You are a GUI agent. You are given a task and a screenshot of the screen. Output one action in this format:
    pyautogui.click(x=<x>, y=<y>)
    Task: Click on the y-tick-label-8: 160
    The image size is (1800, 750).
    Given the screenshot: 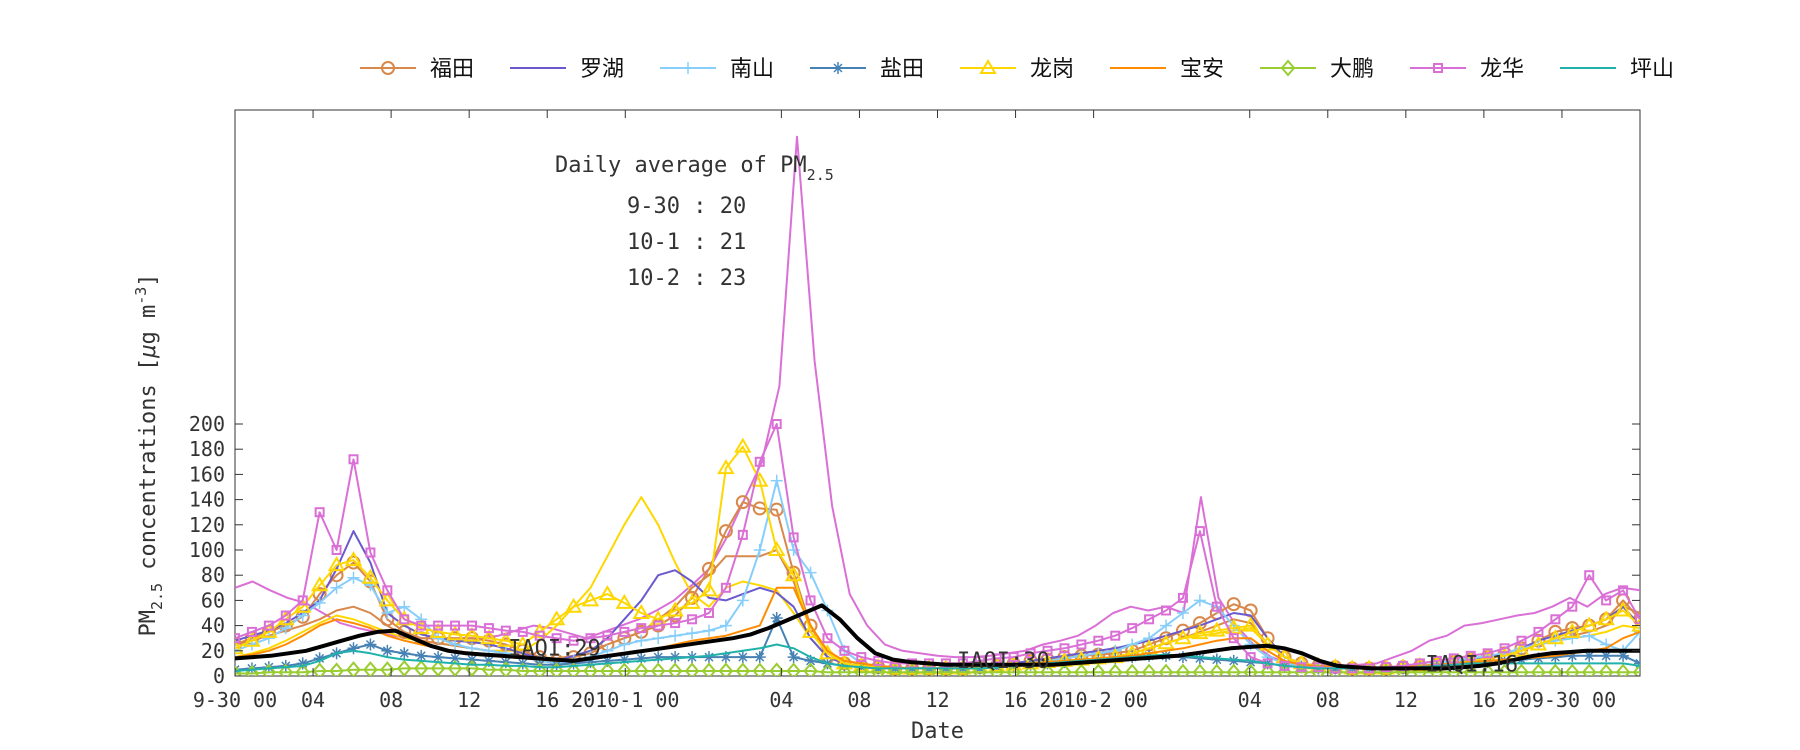 What is the action you would take?
    pyautogui.click(x=207, y=474)
    